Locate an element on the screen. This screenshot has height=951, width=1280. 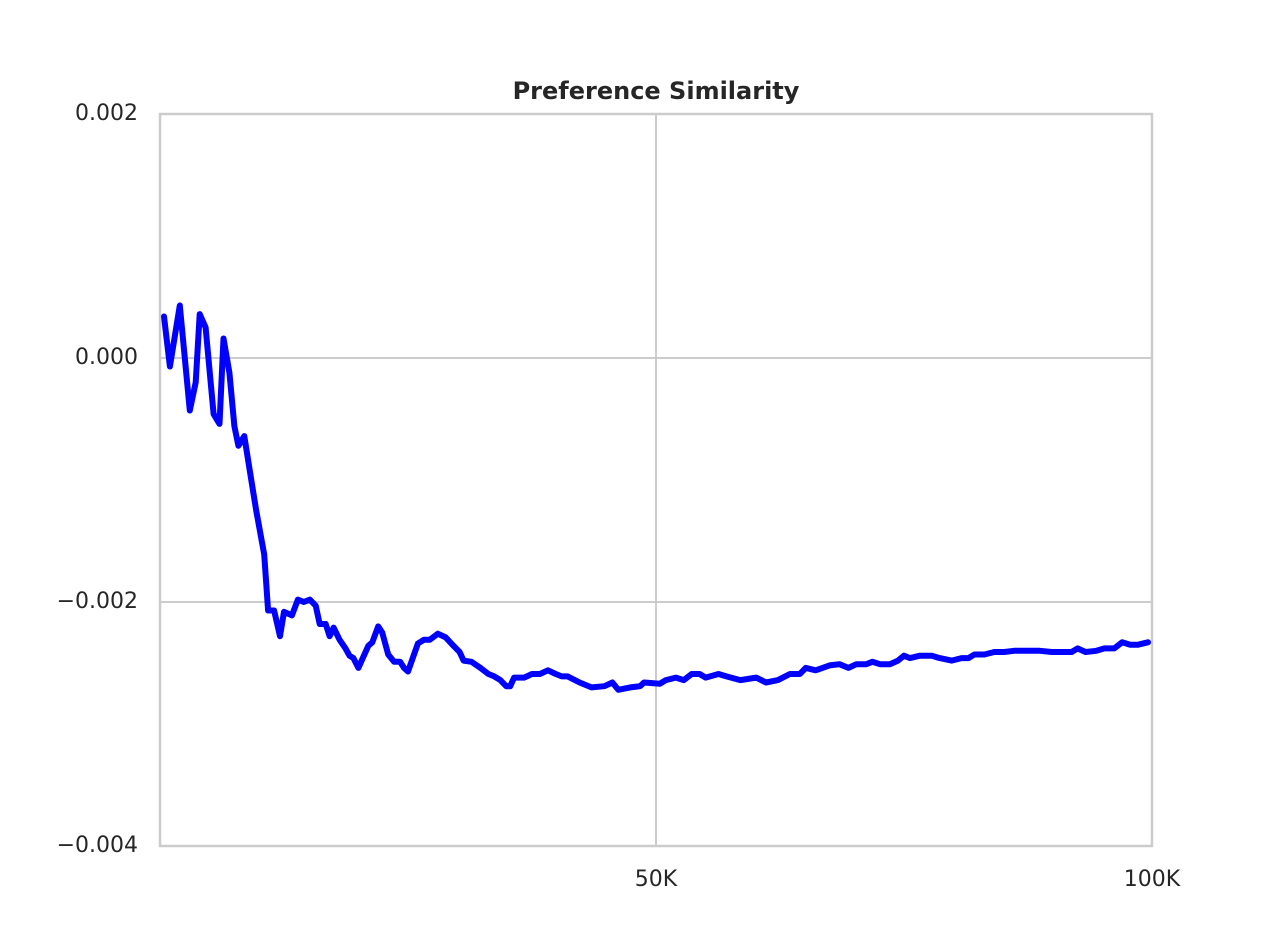
y-tick-label: 0.000 is located at coordinates (106, 357).